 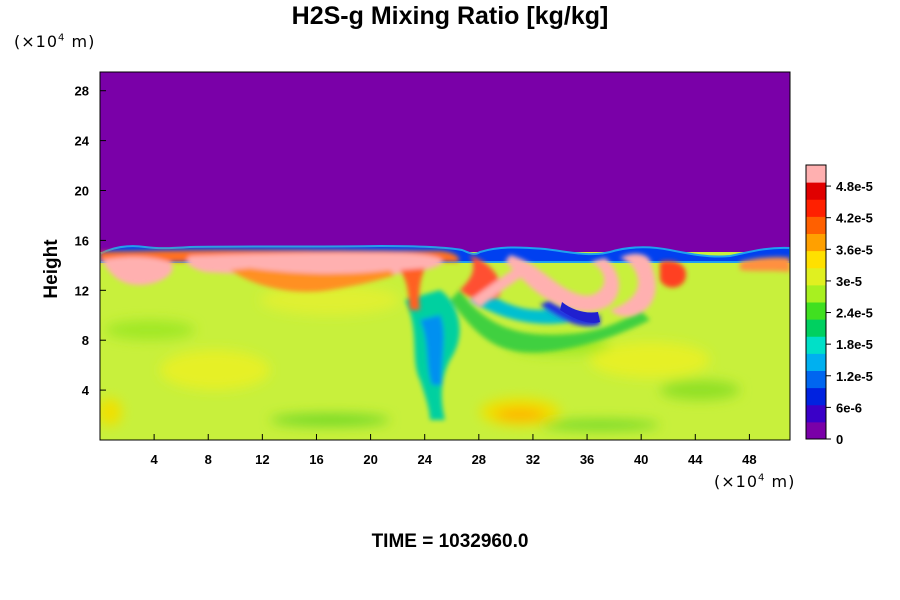 I want to click on y-tick-label: 24, so click(x=82, y=141).